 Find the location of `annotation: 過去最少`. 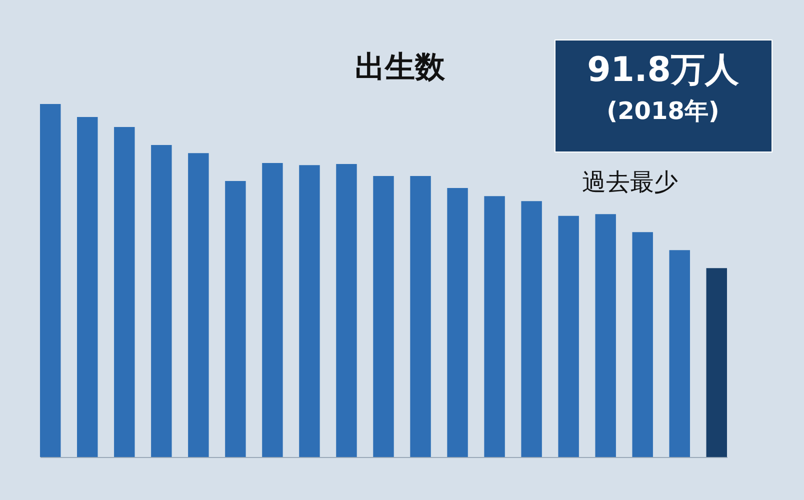

annotation: 過去最少 is located at coordinates (630, 182).